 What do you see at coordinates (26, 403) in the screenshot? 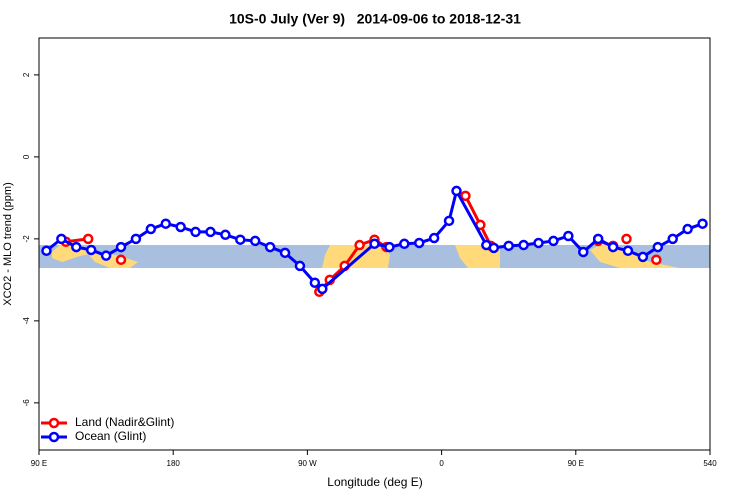
I see `y-tick-label: -6` at bounding box center [26, 403].